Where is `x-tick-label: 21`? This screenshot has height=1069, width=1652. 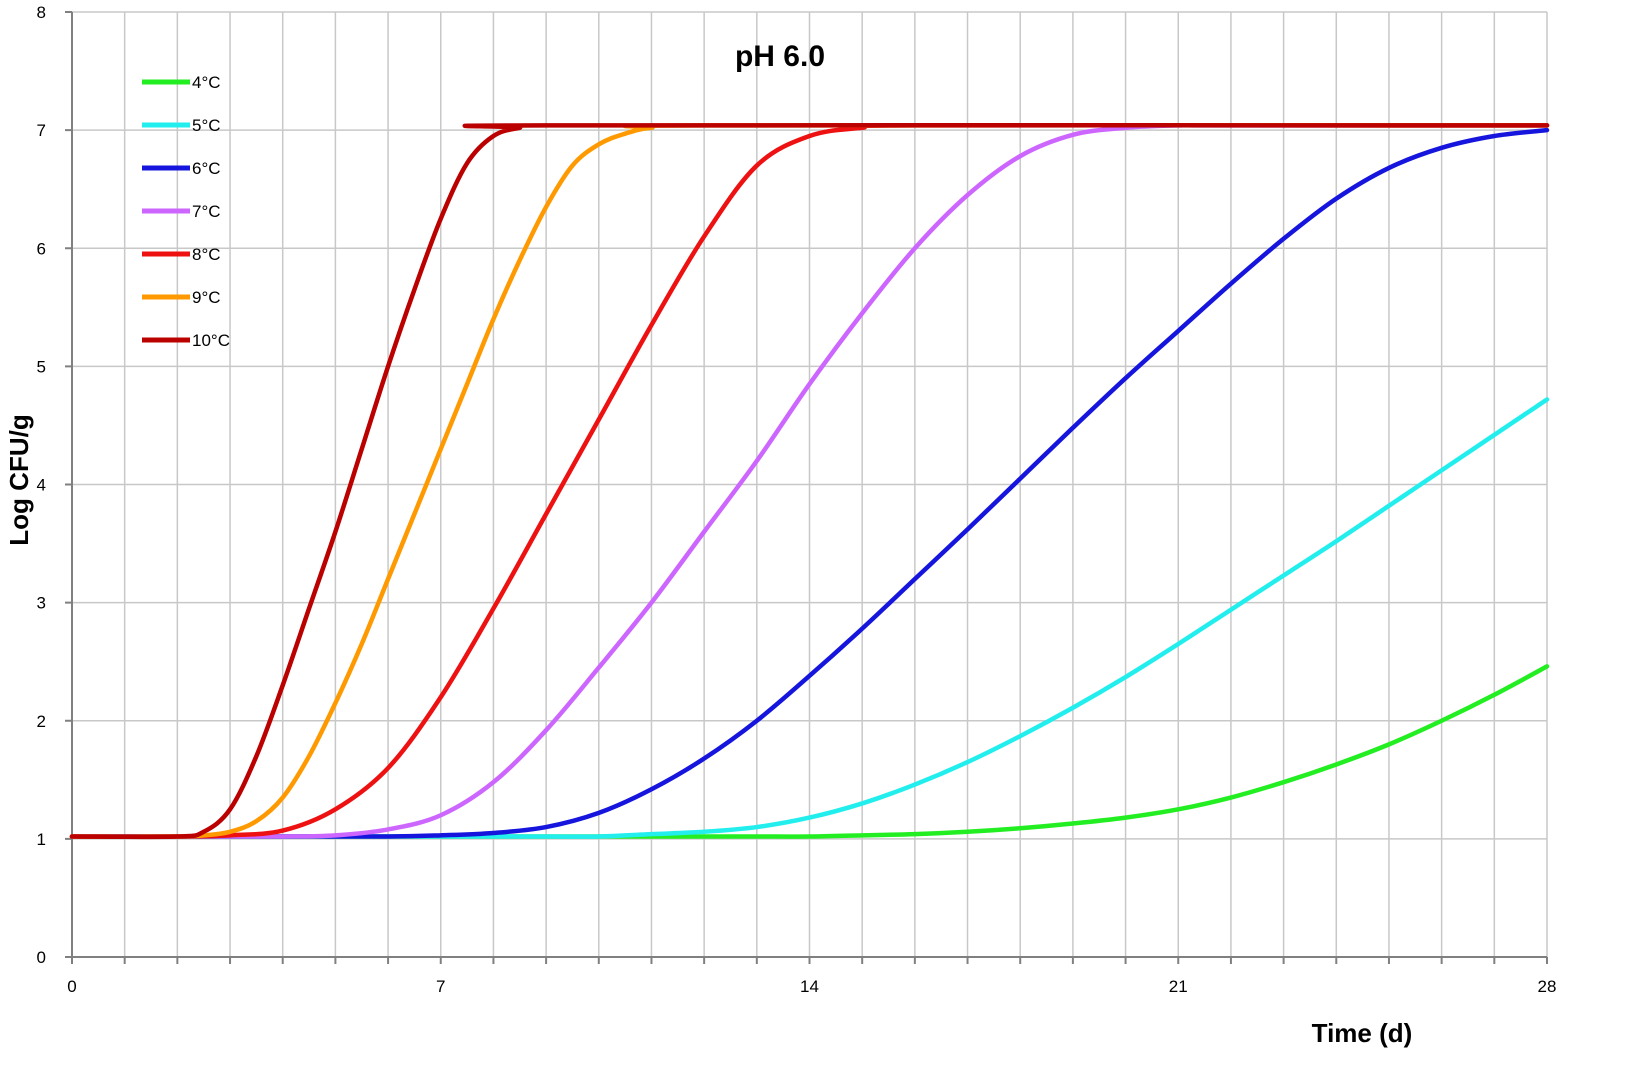 x-tick-label: 21 is located at coordinates (1178, 986).